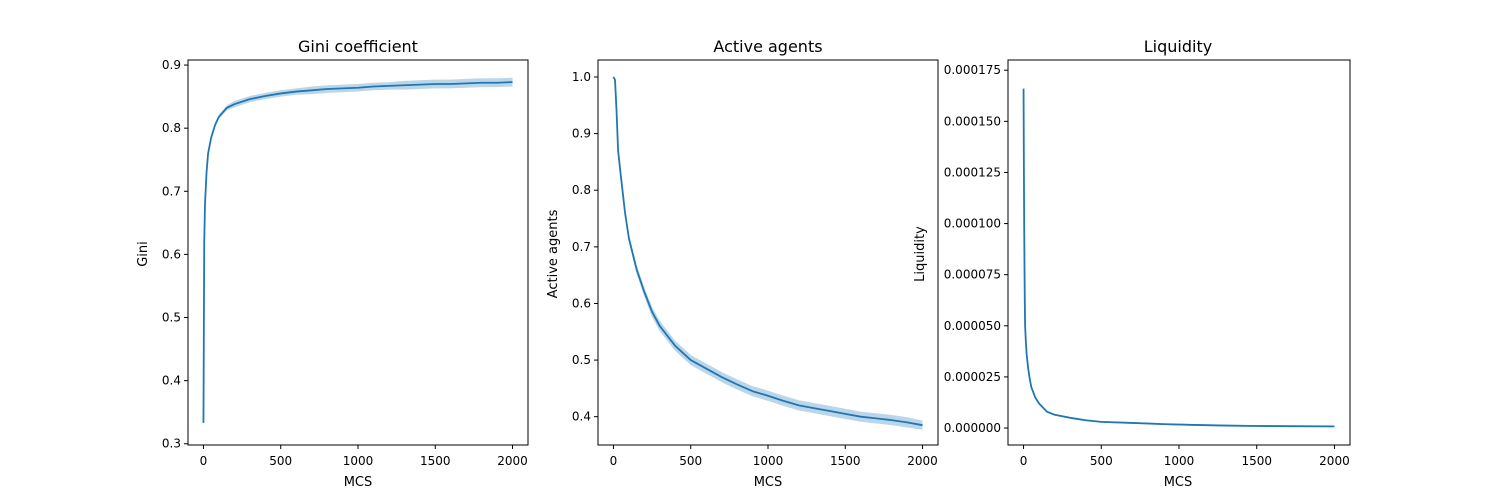 This screenshot has width=1500, height=500. I want to click on chart-title: Liquidity, so click(1178, 46).